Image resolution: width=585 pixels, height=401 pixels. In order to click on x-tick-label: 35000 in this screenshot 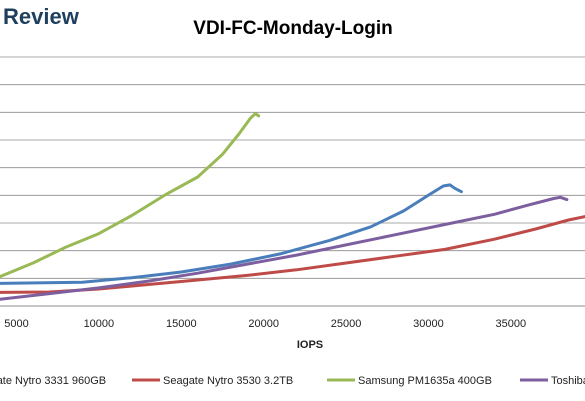, I will do `click(511, 324)`.